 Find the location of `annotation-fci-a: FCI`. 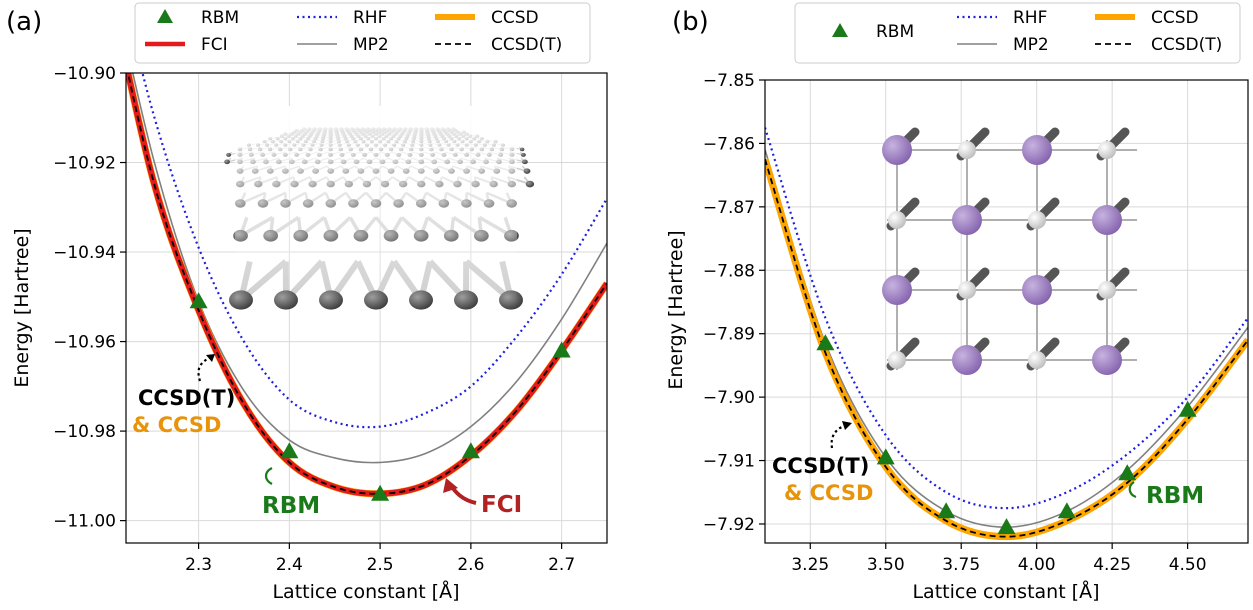

annotation-fci-a: FCI is located at coordinates (501, 505).